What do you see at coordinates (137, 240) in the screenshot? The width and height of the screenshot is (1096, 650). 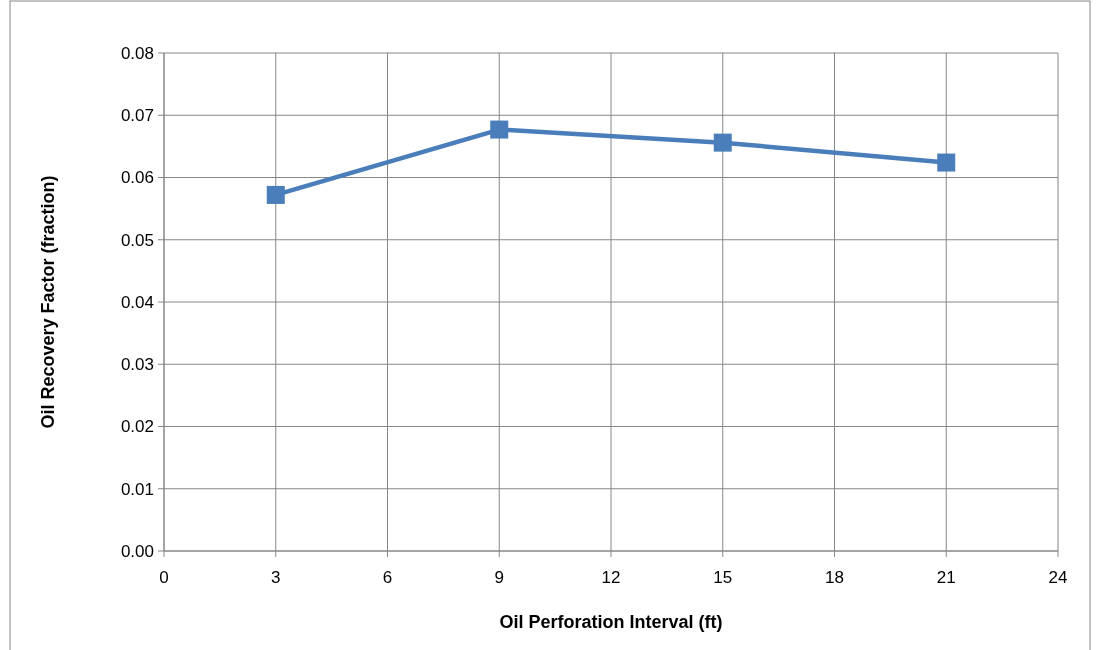 I see `y-tick-label: 0.05` at bounding box center [137, 240].